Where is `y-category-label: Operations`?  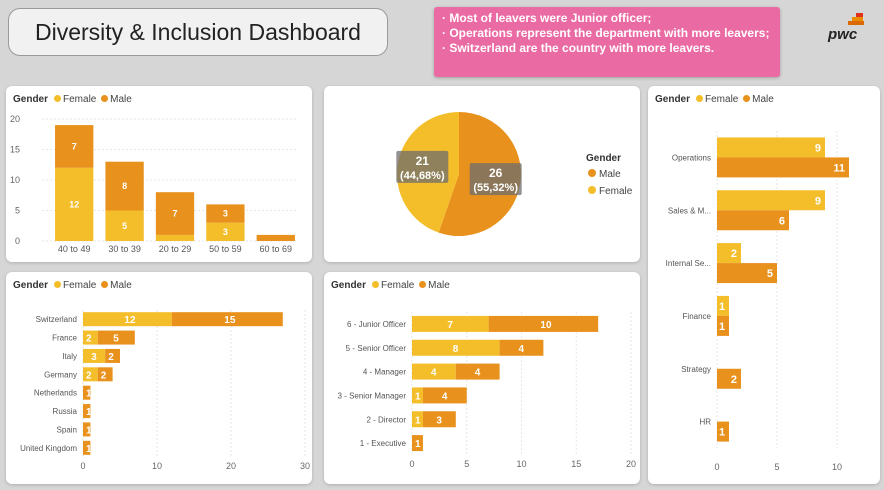
y-category-label: Operations is located at coordinates (691, 157).